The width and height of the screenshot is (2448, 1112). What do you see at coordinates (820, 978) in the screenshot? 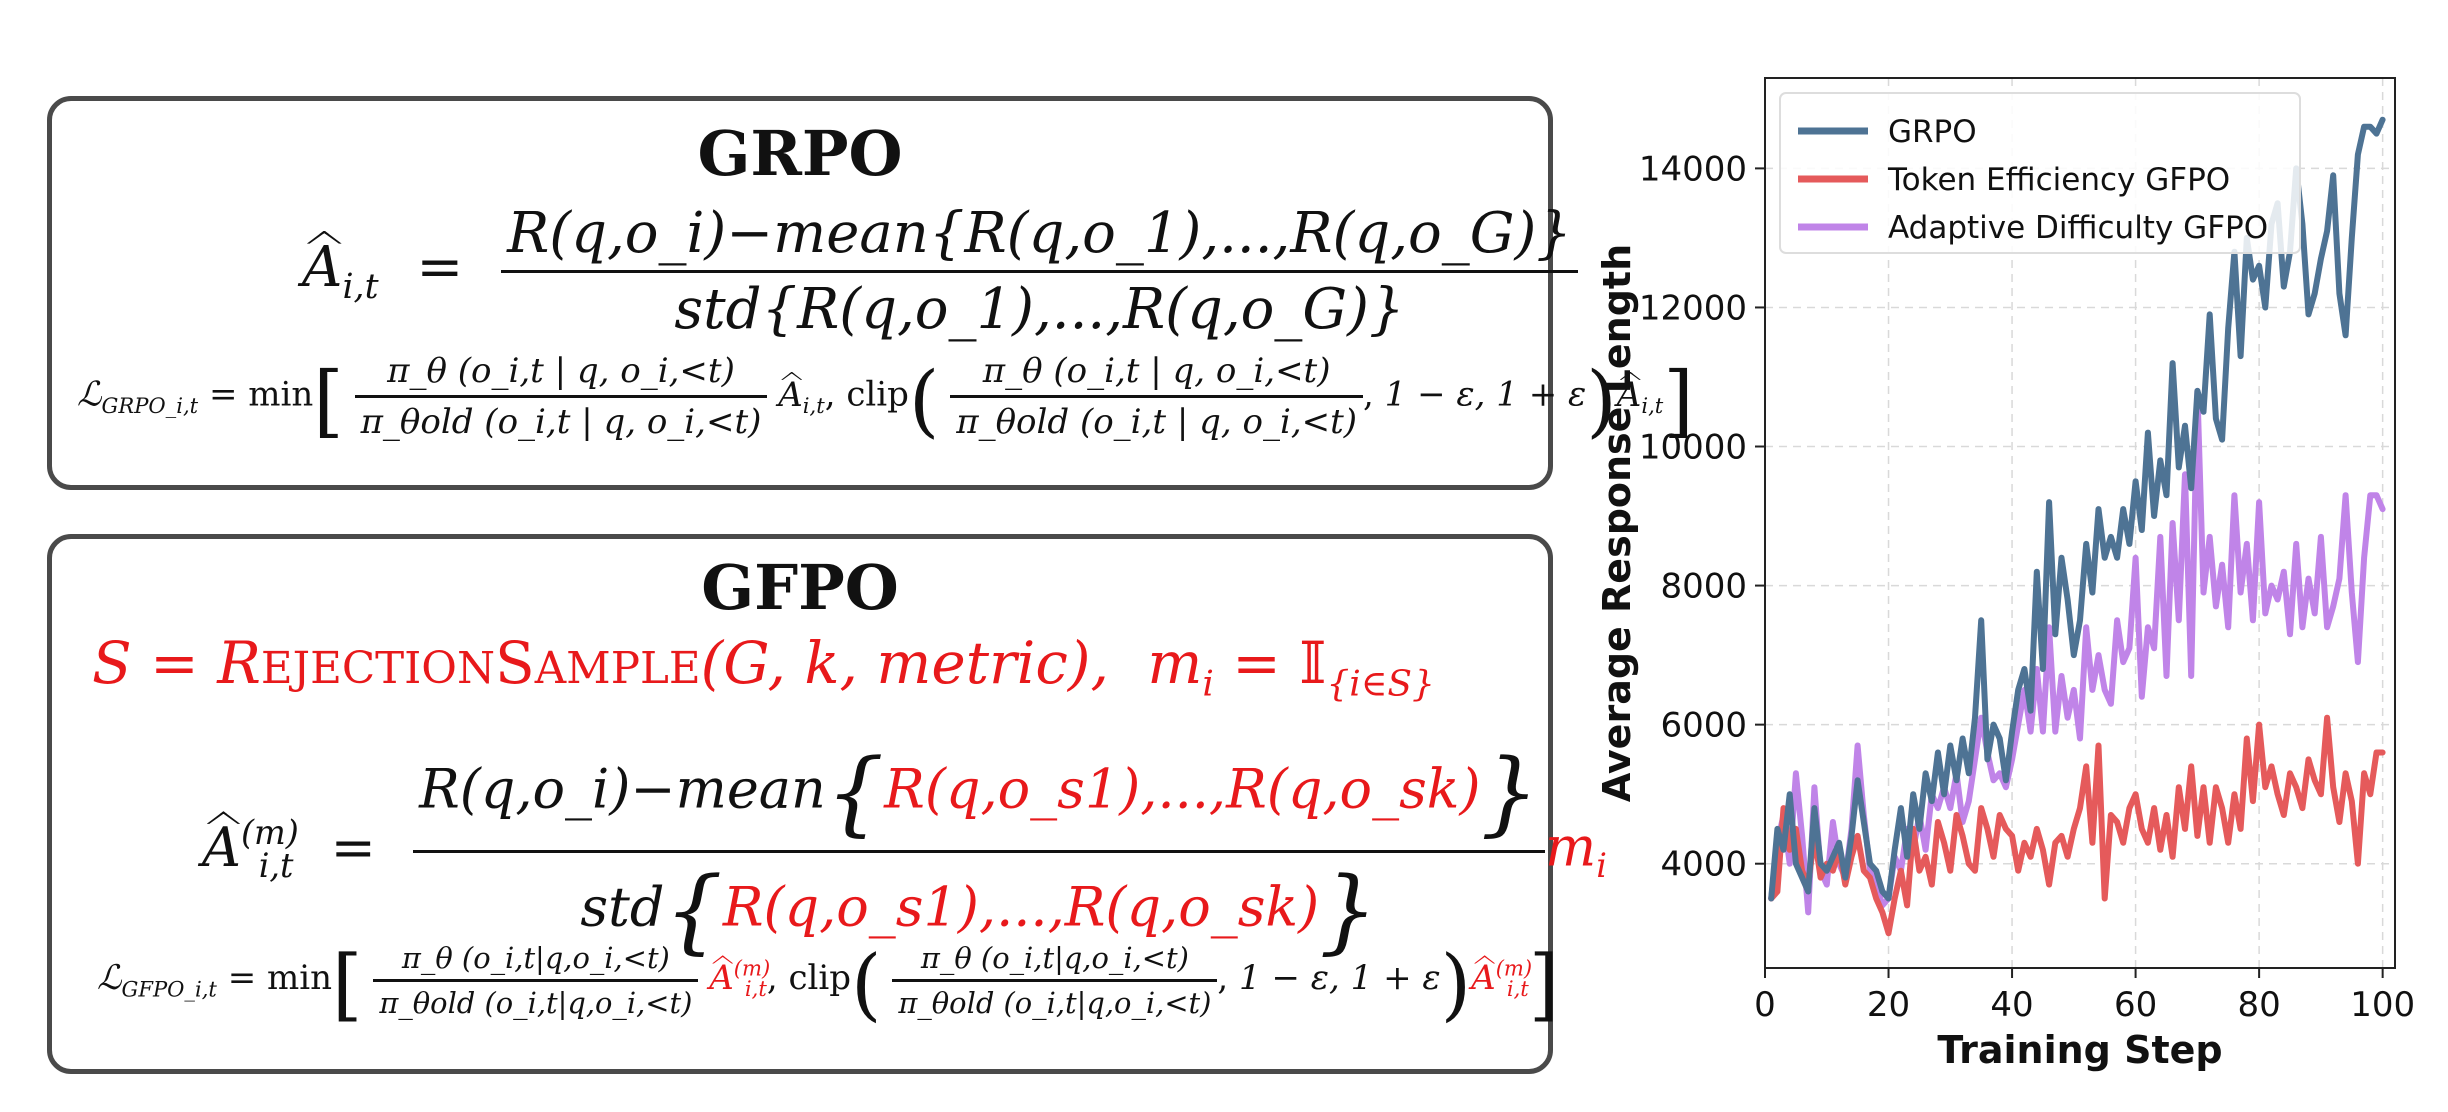
I see `gfpo-loss-clip: clip` at bounding box center [820, 978].